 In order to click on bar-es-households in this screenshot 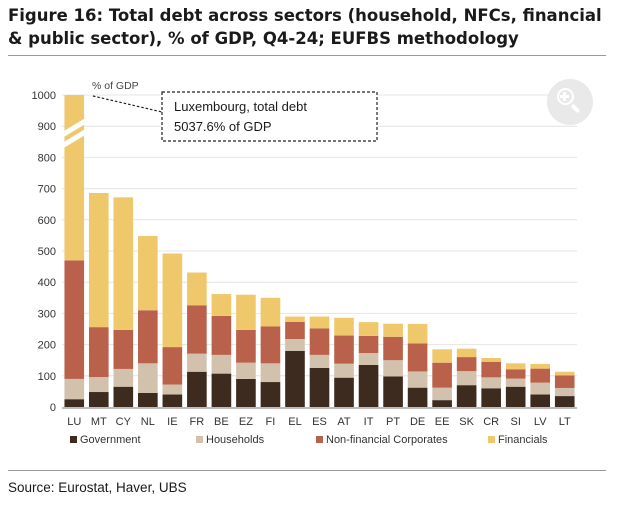, I will do `click(319, 361)`.